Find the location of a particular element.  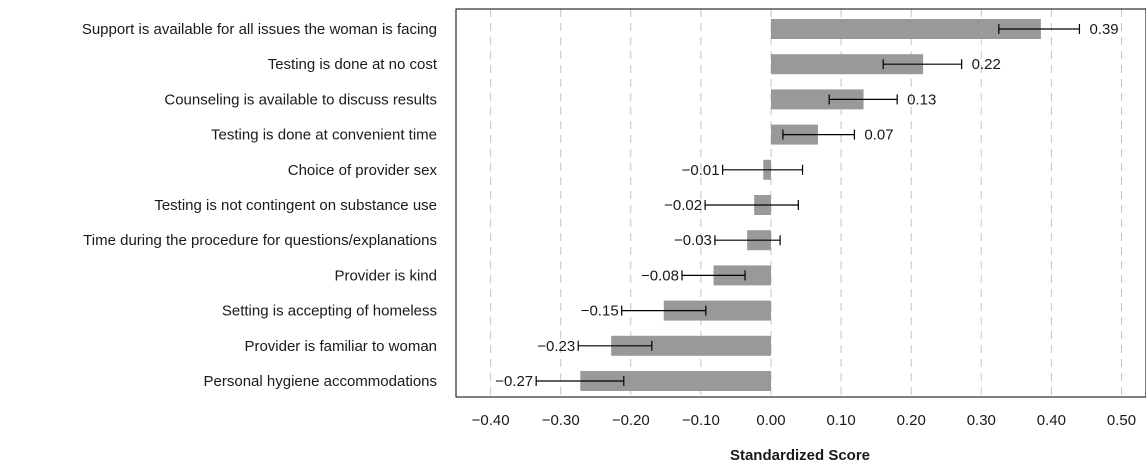

data-label: 0.13 is located at coordinates (921, 99).